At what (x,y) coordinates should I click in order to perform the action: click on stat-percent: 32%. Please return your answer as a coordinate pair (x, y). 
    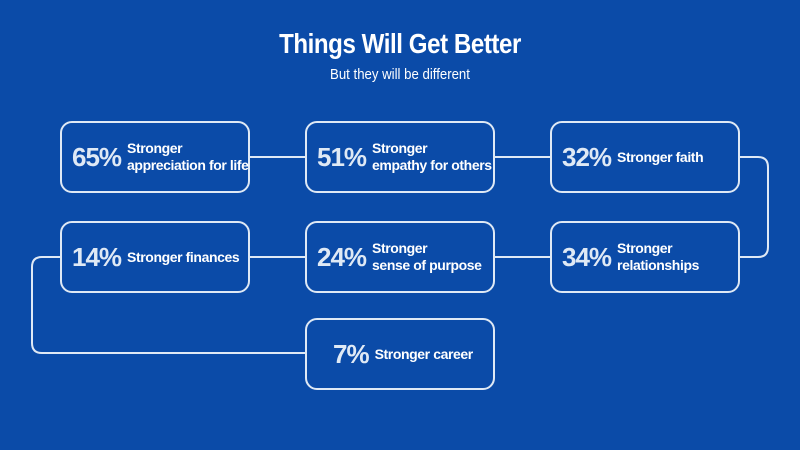
    Looking at the image, I should click on (587, 156).